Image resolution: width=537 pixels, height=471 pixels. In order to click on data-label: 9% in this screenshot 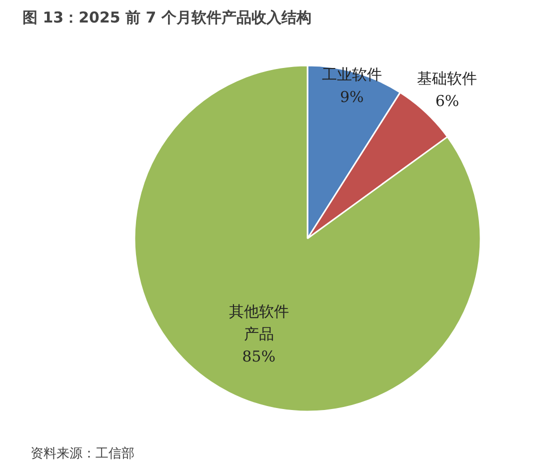, I will do `click(352, 97)`.